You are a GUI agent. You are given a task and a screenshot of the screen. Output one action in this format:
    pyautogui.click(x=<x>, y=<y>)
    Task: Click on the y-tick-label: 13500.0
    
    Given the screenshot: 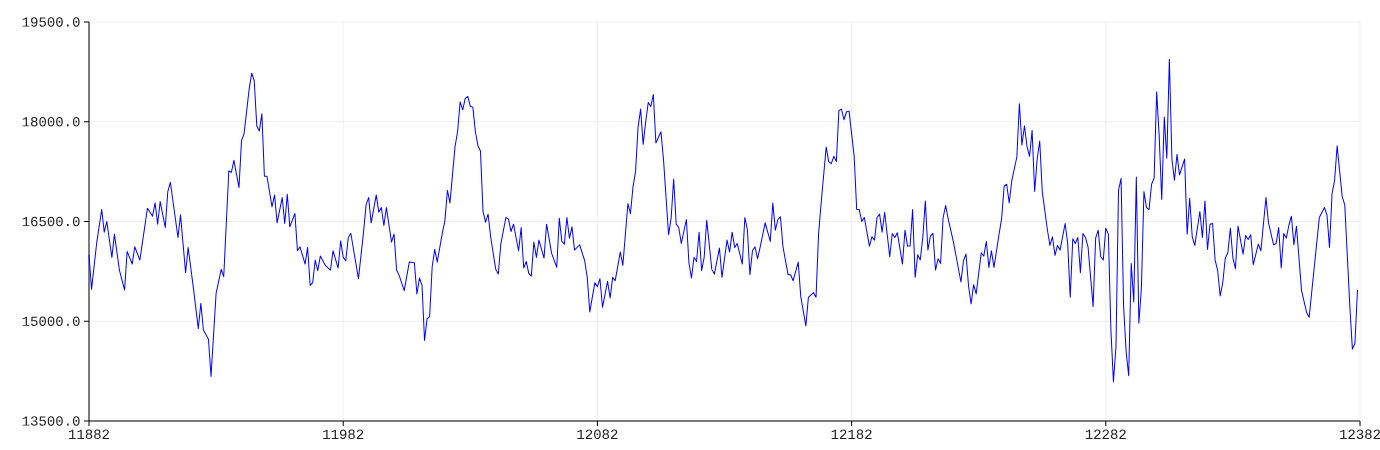 What is the action you would take?
    pyautogui.click(x=51, y=421)
    